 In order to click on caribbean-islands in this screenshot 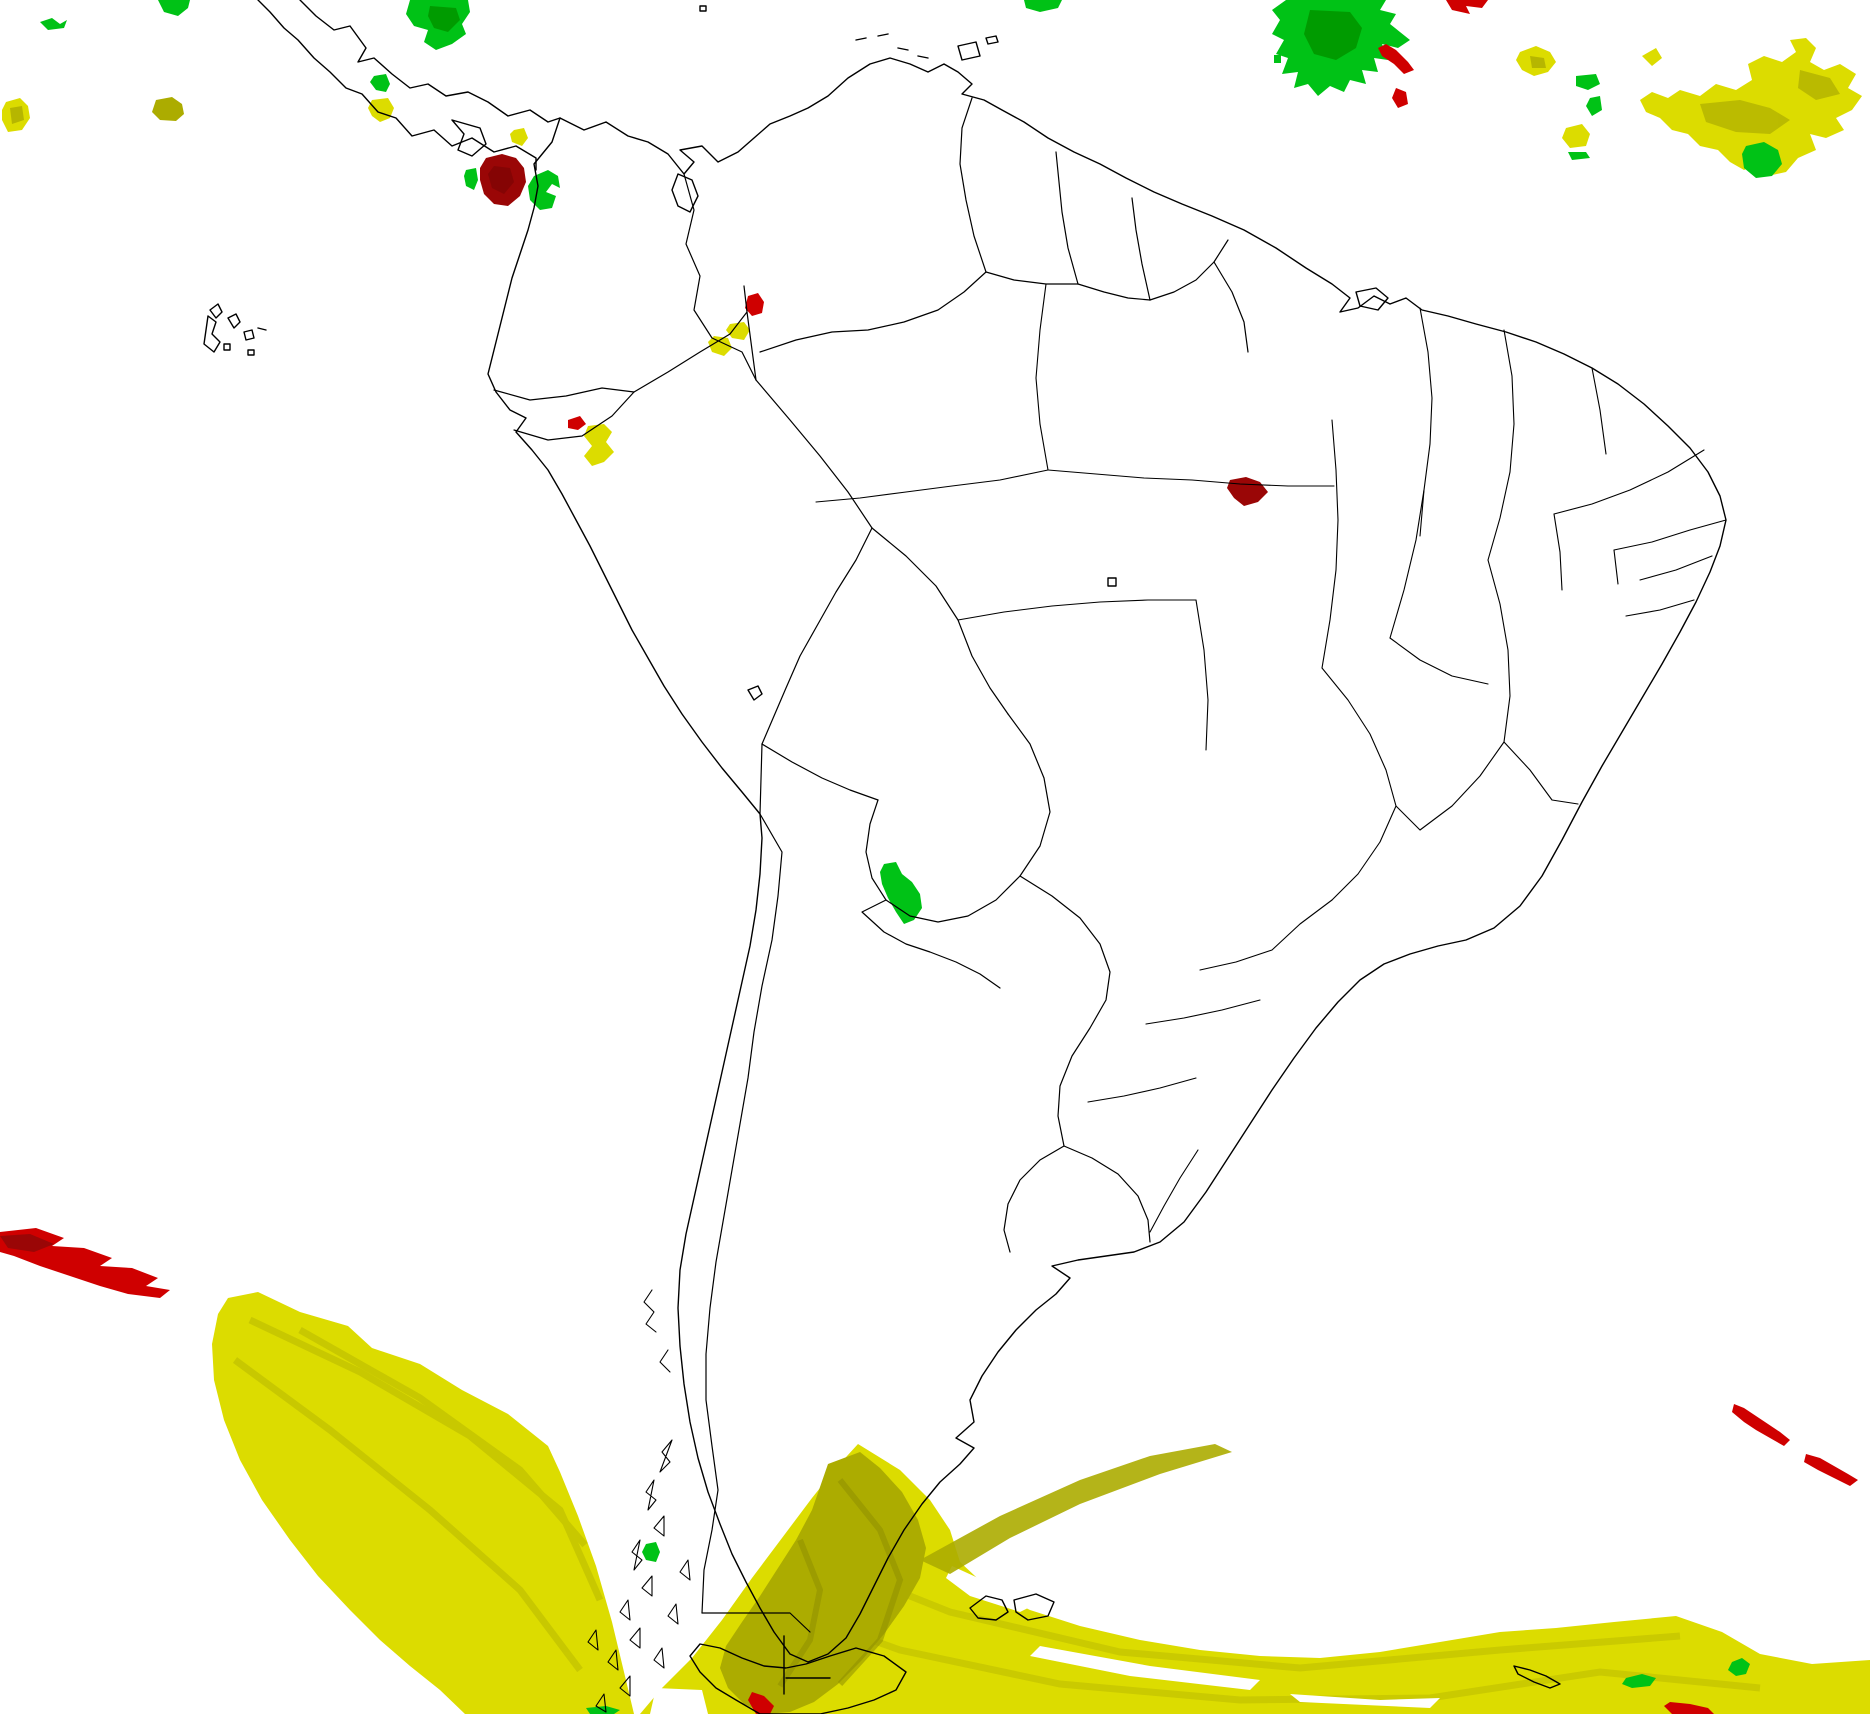, I will do `click(849, 33)`.